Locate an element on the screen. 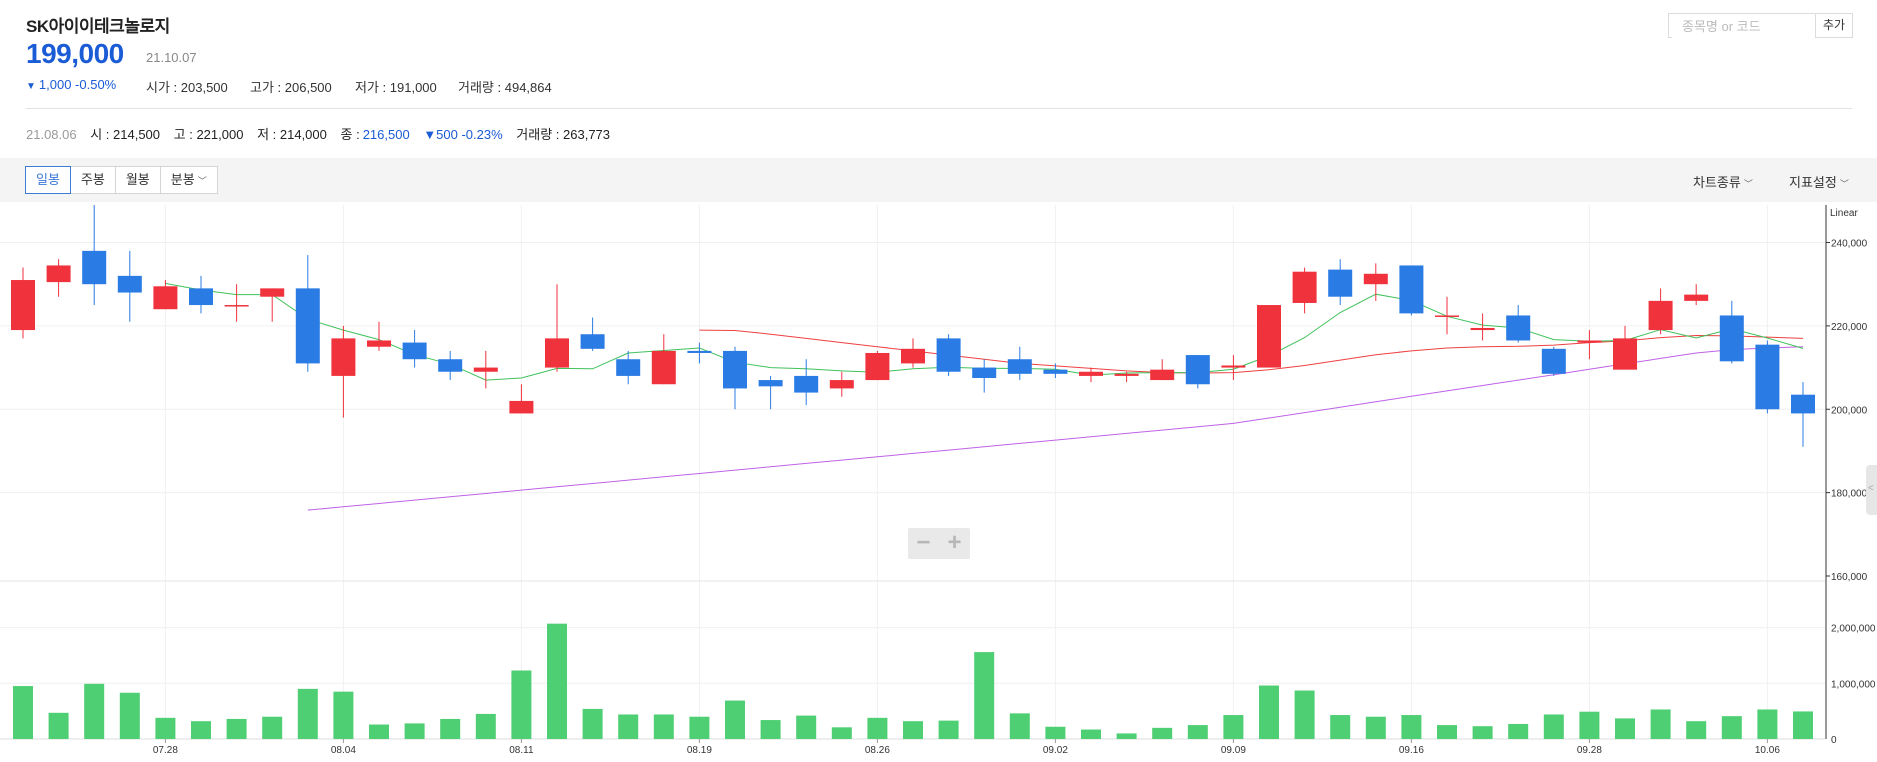 This screenshot has height=762, width=1877. side-panel-toggle: < is located at coordinates (1871, 490).